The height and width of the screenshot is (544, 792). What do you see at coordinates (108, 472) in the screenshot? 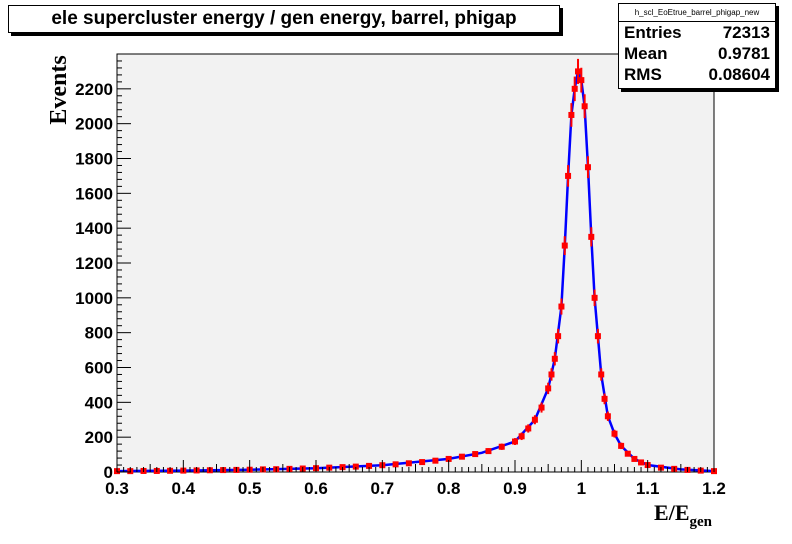
I see `y-tick-label: 0` at bounding box center [108, 472].